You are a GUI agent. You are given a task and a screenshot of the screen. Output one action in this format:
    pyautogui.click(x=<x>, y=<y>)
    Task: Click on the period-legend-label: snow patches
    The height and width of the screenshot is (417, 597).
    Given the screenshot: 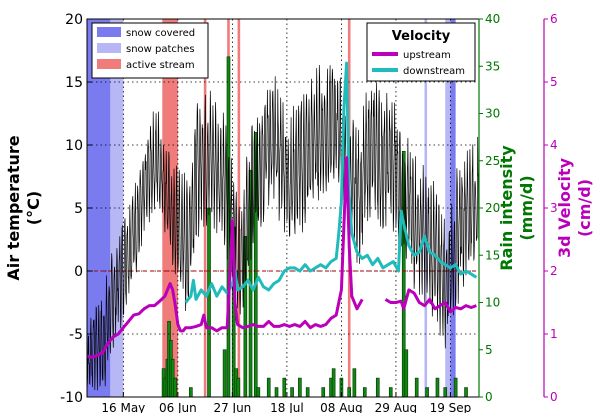 What is the action you would take?
    pyautogui.click(x=160, y=49)
    